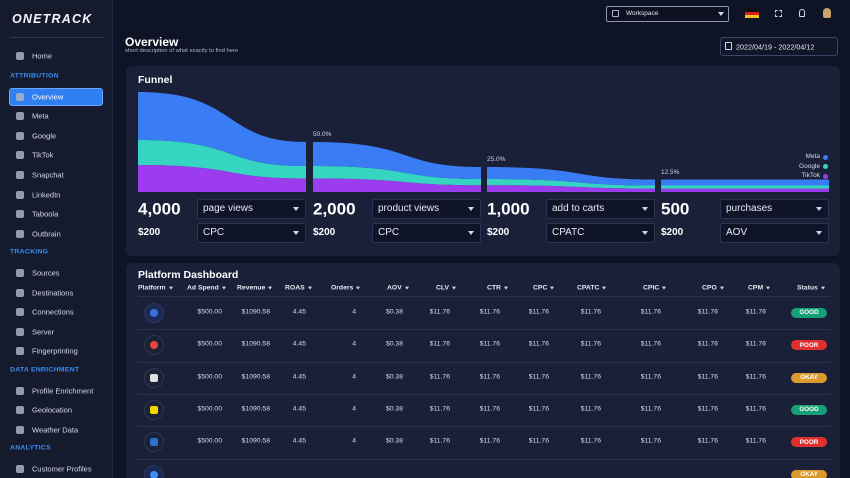 This screenshot has height=478, width=850. I want to click on avatar, so click(827, 13).